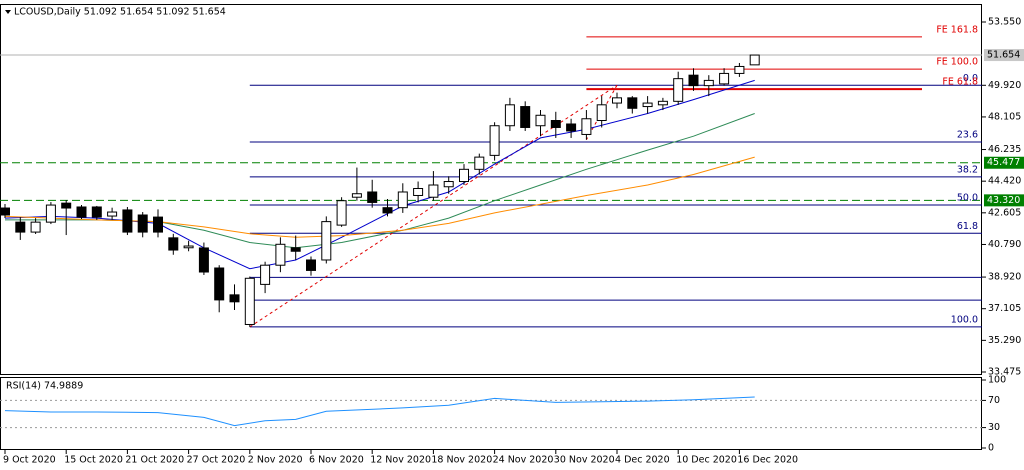  What do you see at coordinates (275, 460) in the screenshot?
I see `x-tick-label: 2 Nov 2020` at bounding box center [275, 460].